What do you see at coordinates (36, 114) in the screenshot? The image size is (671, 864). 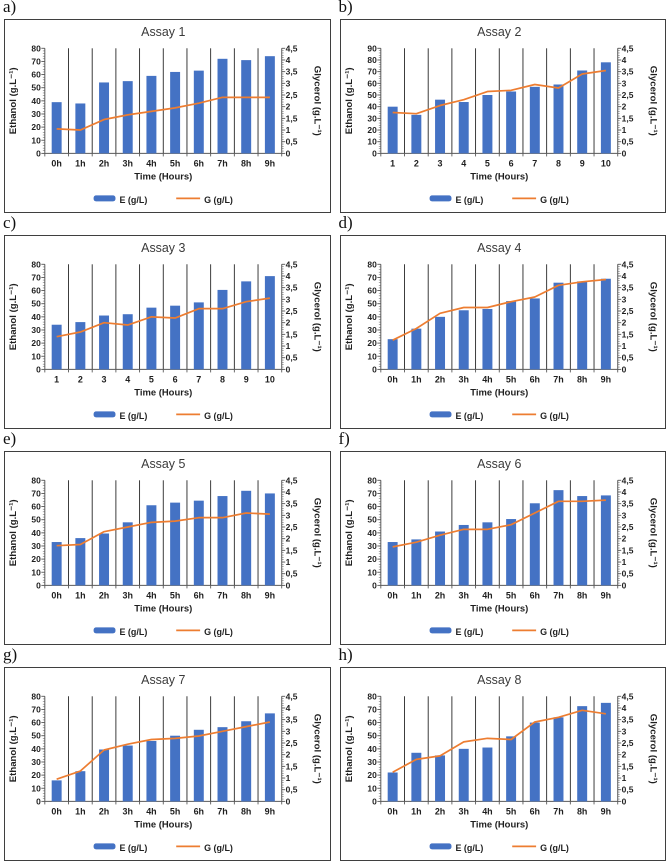 I see `left-tick-label: 30` at bounding box center [36, 114].